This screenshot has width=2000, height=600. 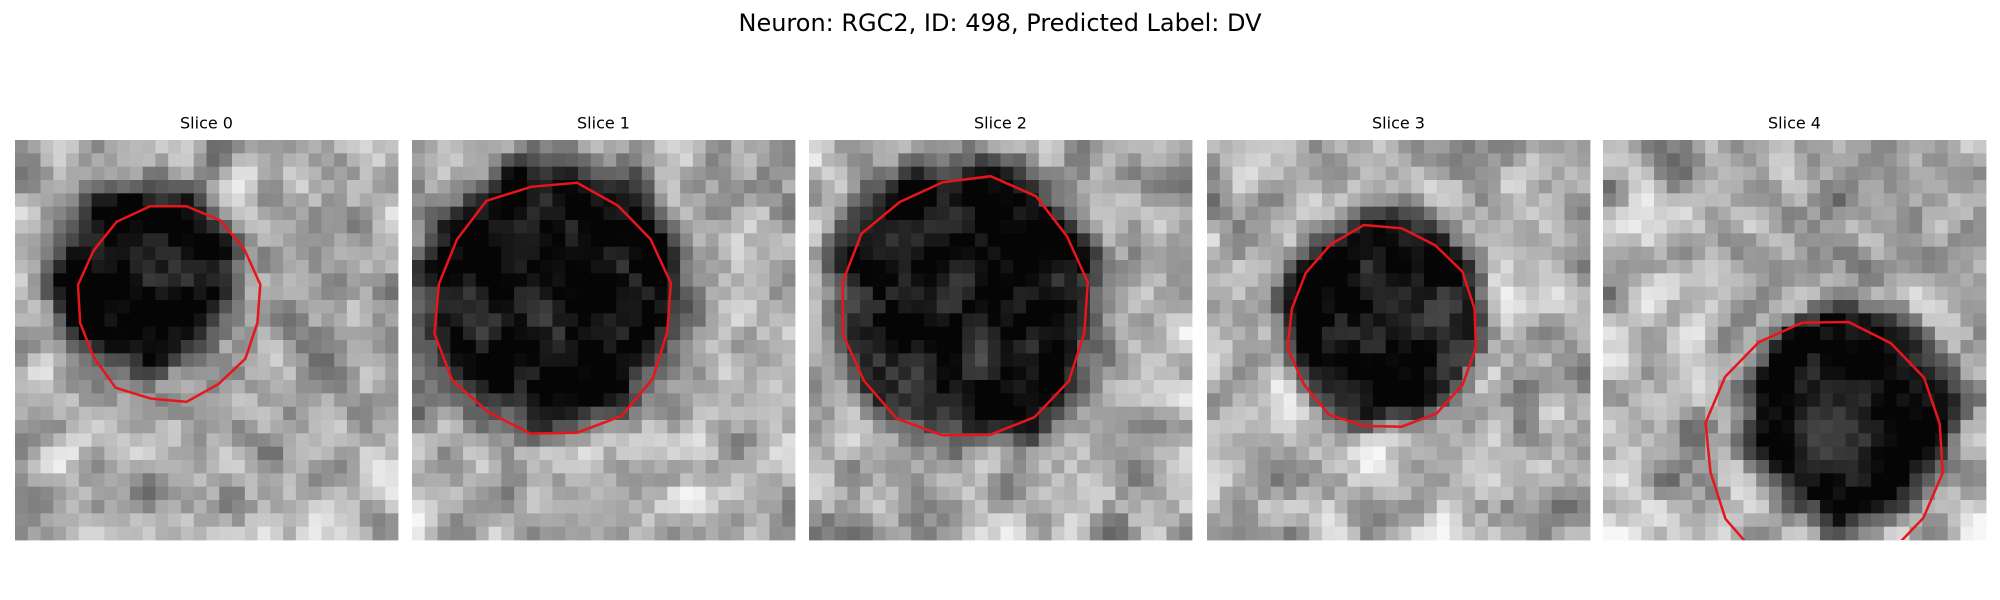 I want to click on contour, so click(x=553, y=308).